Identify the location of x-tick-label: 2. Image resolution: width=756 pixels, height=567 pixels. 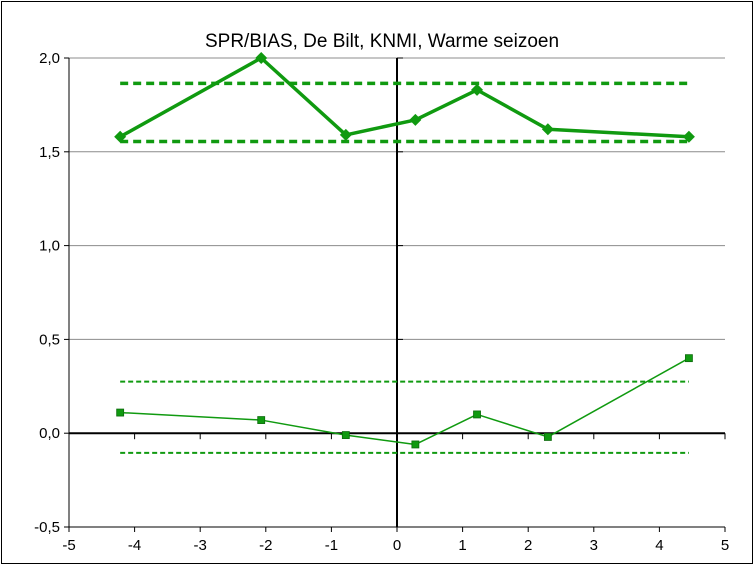
(528, 545).